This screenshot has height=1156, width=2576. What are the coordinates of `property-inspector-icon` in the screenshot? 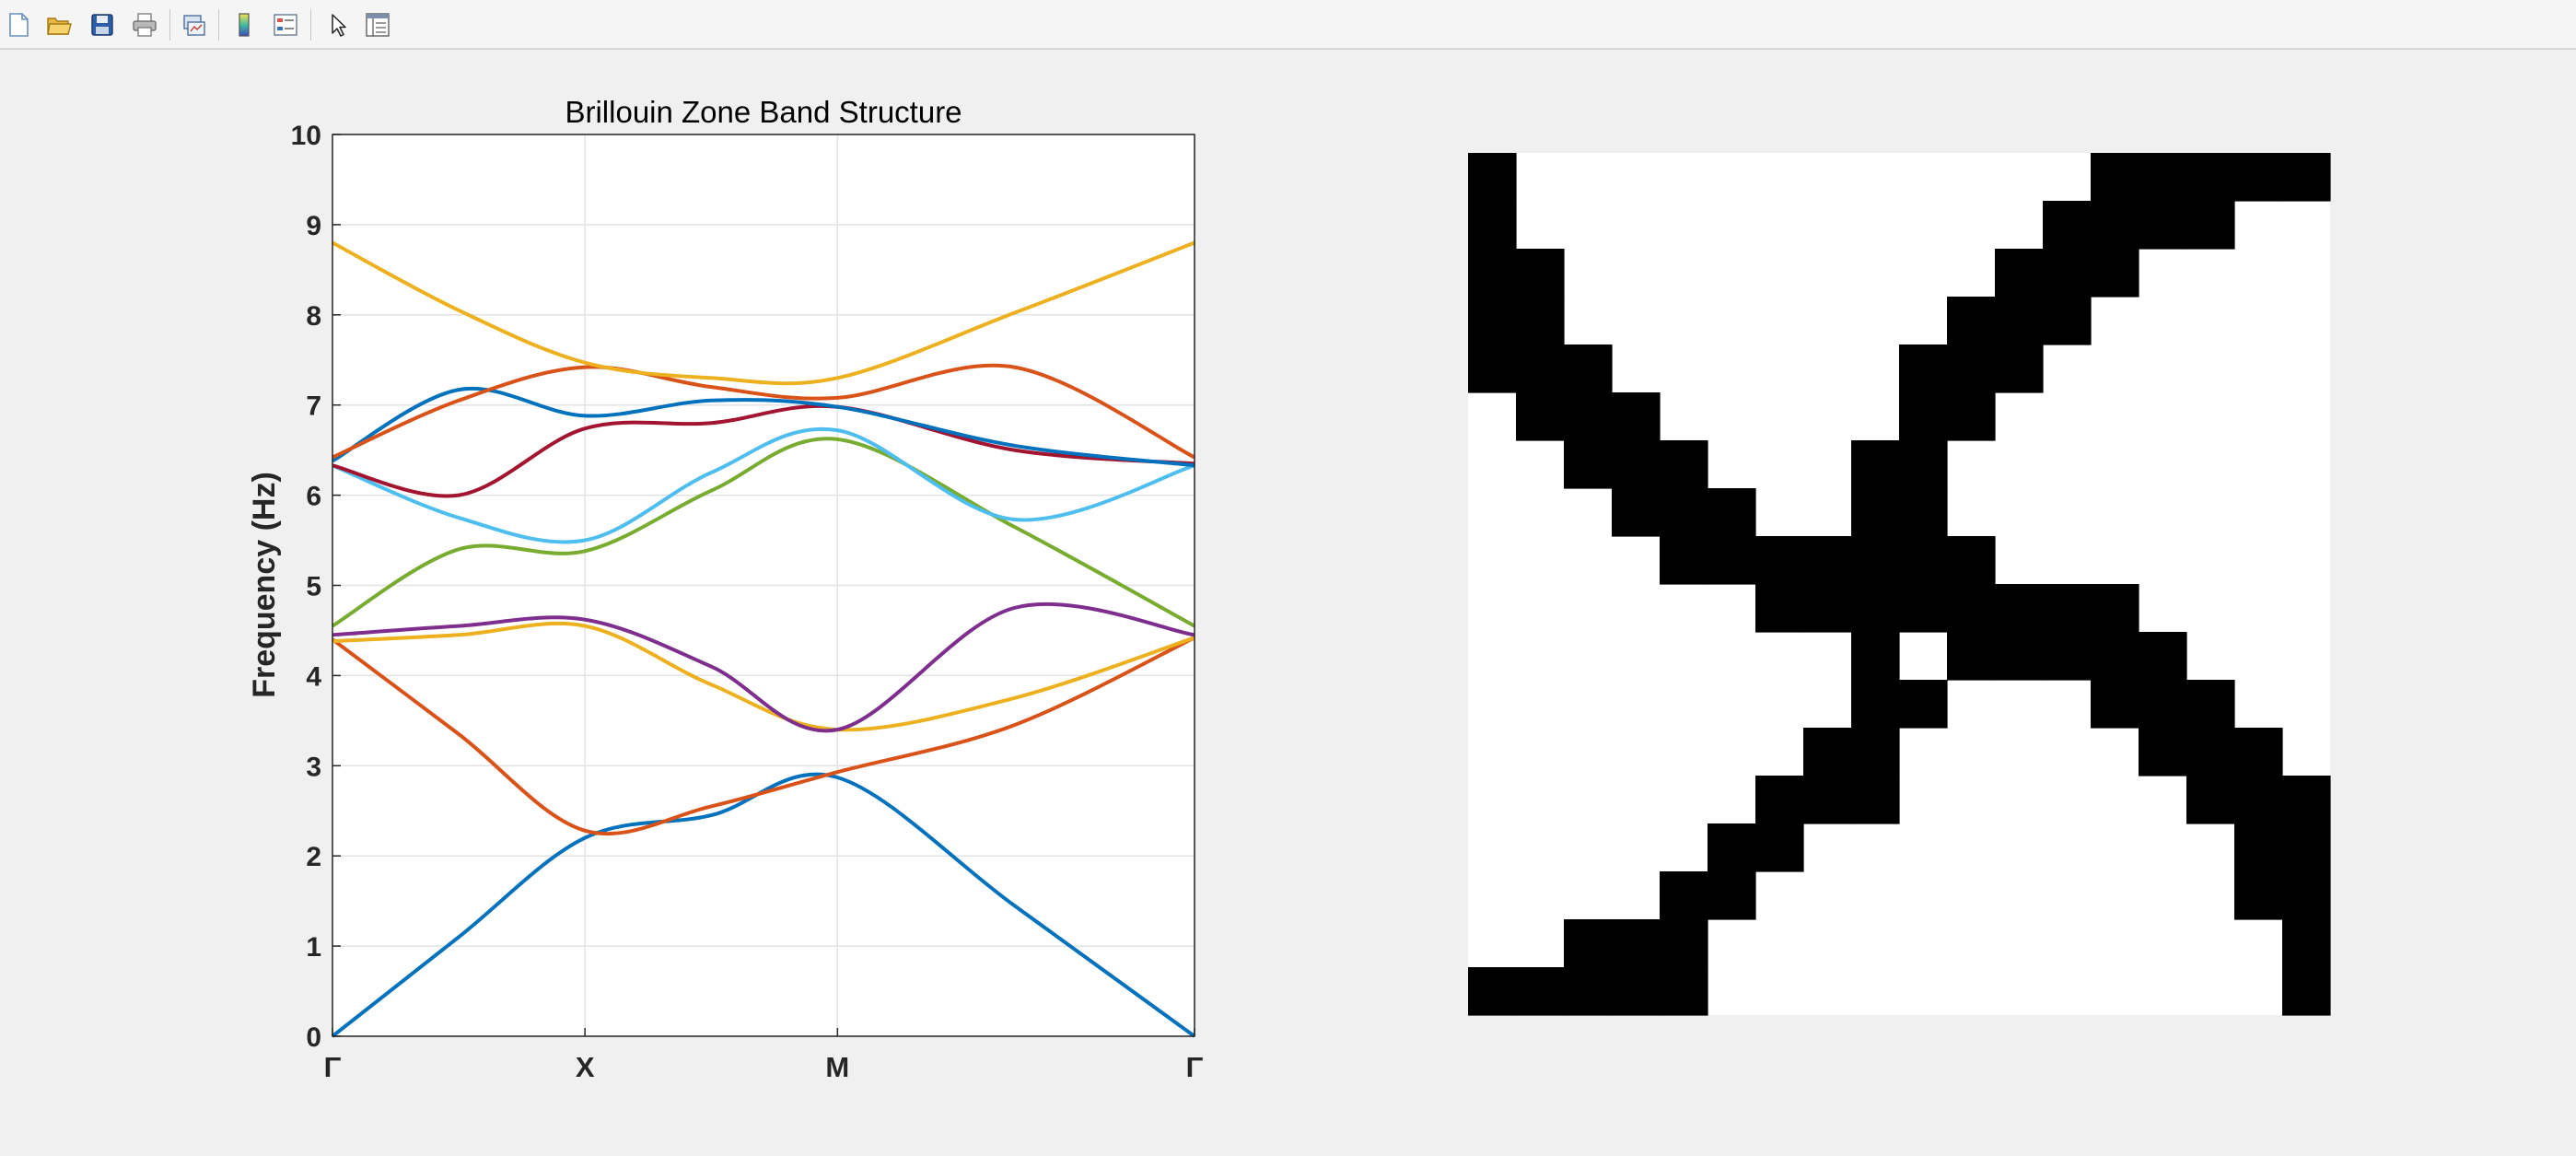 It's located at (377, 24).